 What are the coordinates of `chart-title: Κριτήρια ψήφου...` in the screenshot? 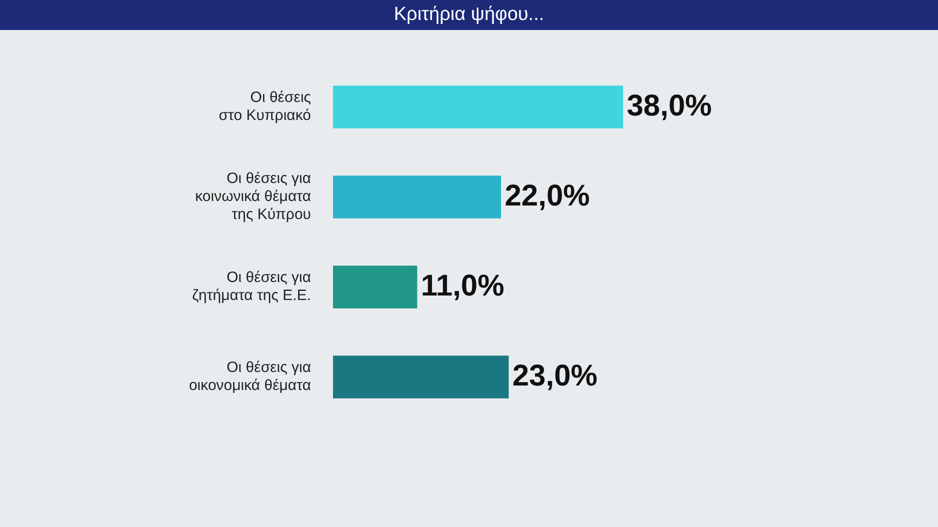 It's located at (469, 15).